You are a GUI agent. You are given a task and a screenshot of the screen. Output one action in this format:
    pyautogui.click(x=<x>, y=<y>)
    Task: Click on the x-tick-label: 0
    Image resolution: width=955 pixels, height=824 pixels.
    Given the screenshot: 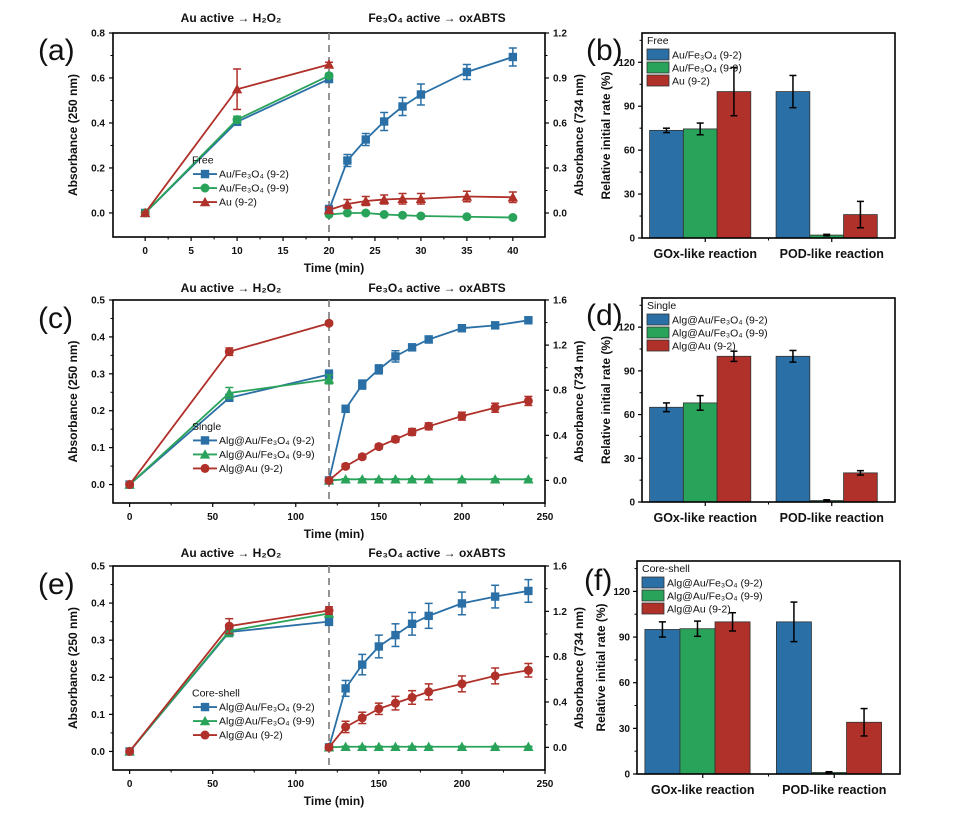 What is the action you would take?
    pyautogui.click(x=130, y=517)
    